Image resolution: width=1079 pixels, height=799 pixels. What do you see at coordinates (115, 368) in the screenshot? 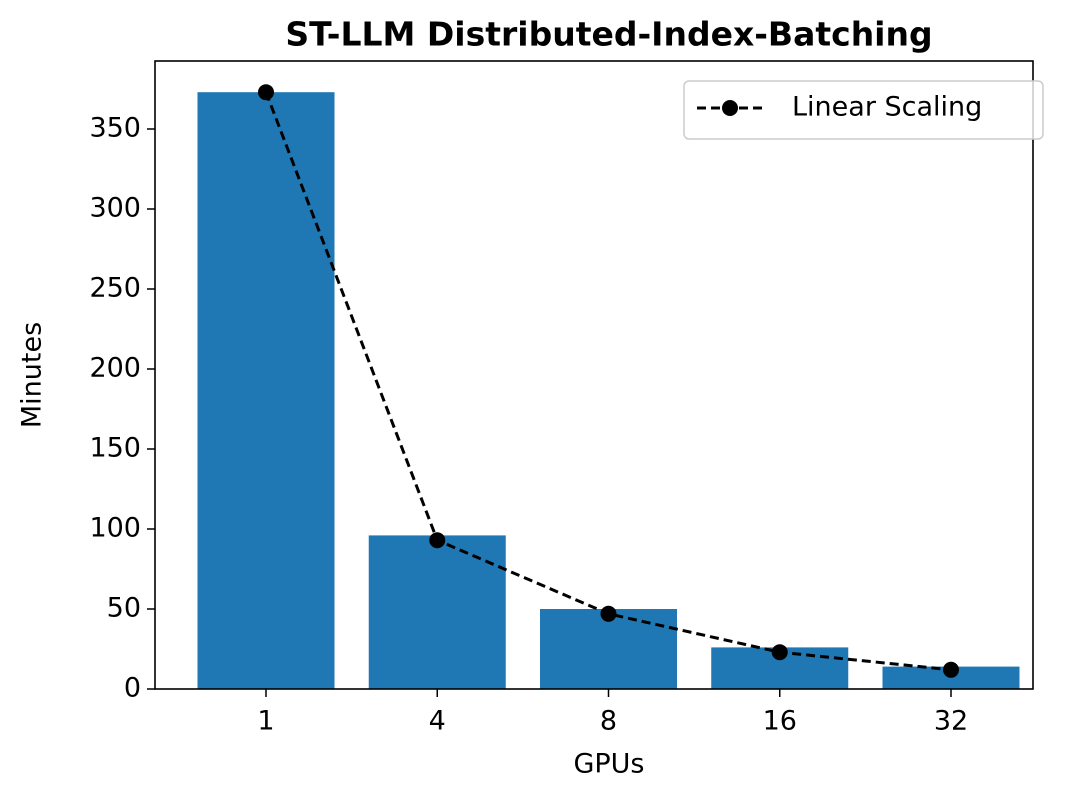
I see `y-tick-label: 200` at bounding box center [115, 368].